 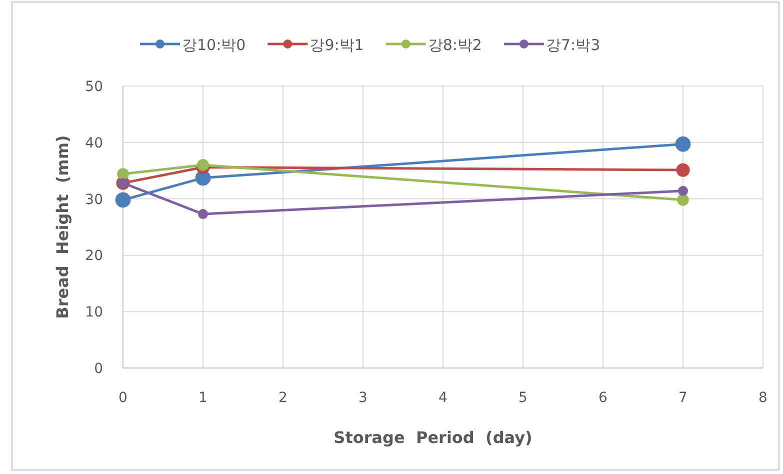 What do you see at coordinates (763, 398) in the screenshot?
I see `x-tick-label: 8` at bounding box center [763, 398].